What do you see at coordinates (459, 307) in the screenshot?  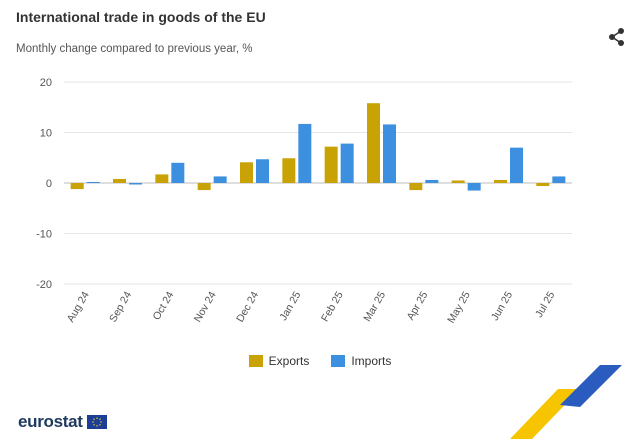 I see `x-tick-label: May 25` at bounding box center [459, 307].